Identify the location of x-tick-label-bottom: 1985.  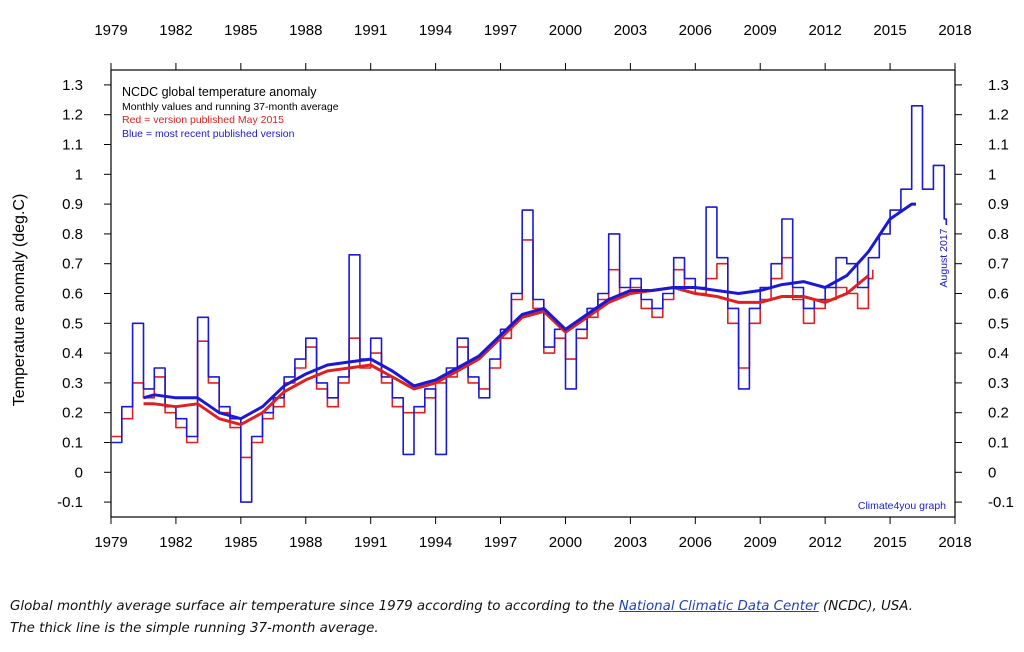
(240, 542).